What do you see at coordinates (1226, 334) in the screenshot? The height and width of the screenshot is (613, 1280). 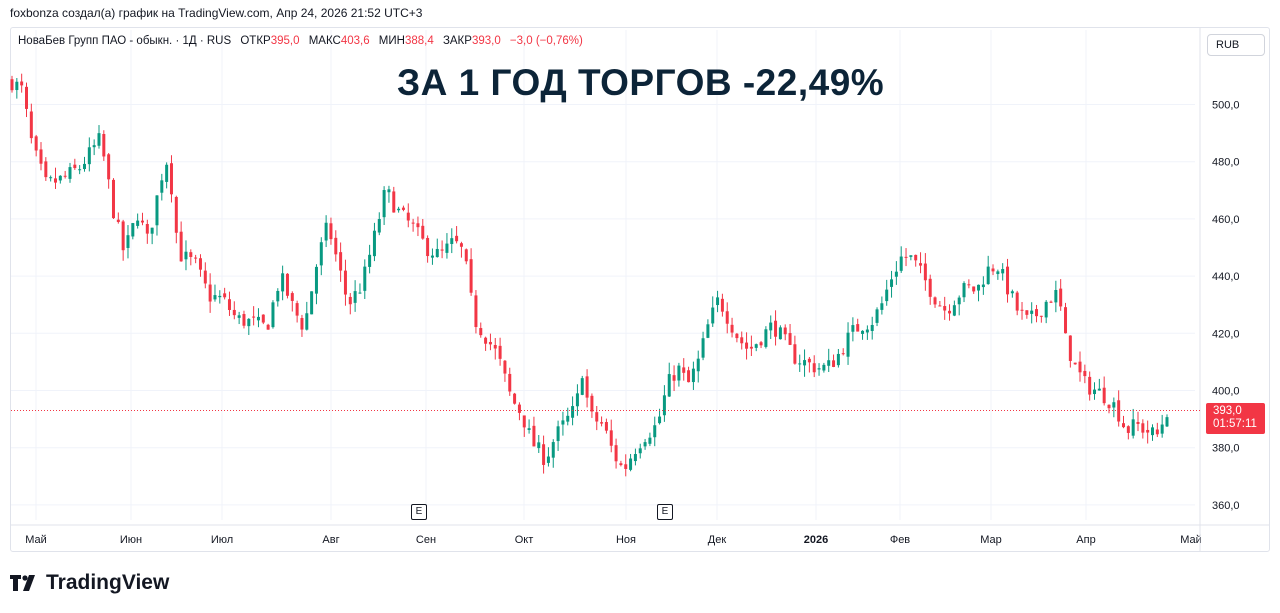 I see `y-tick-label: 420,0` at bounding box center [1226, 334].